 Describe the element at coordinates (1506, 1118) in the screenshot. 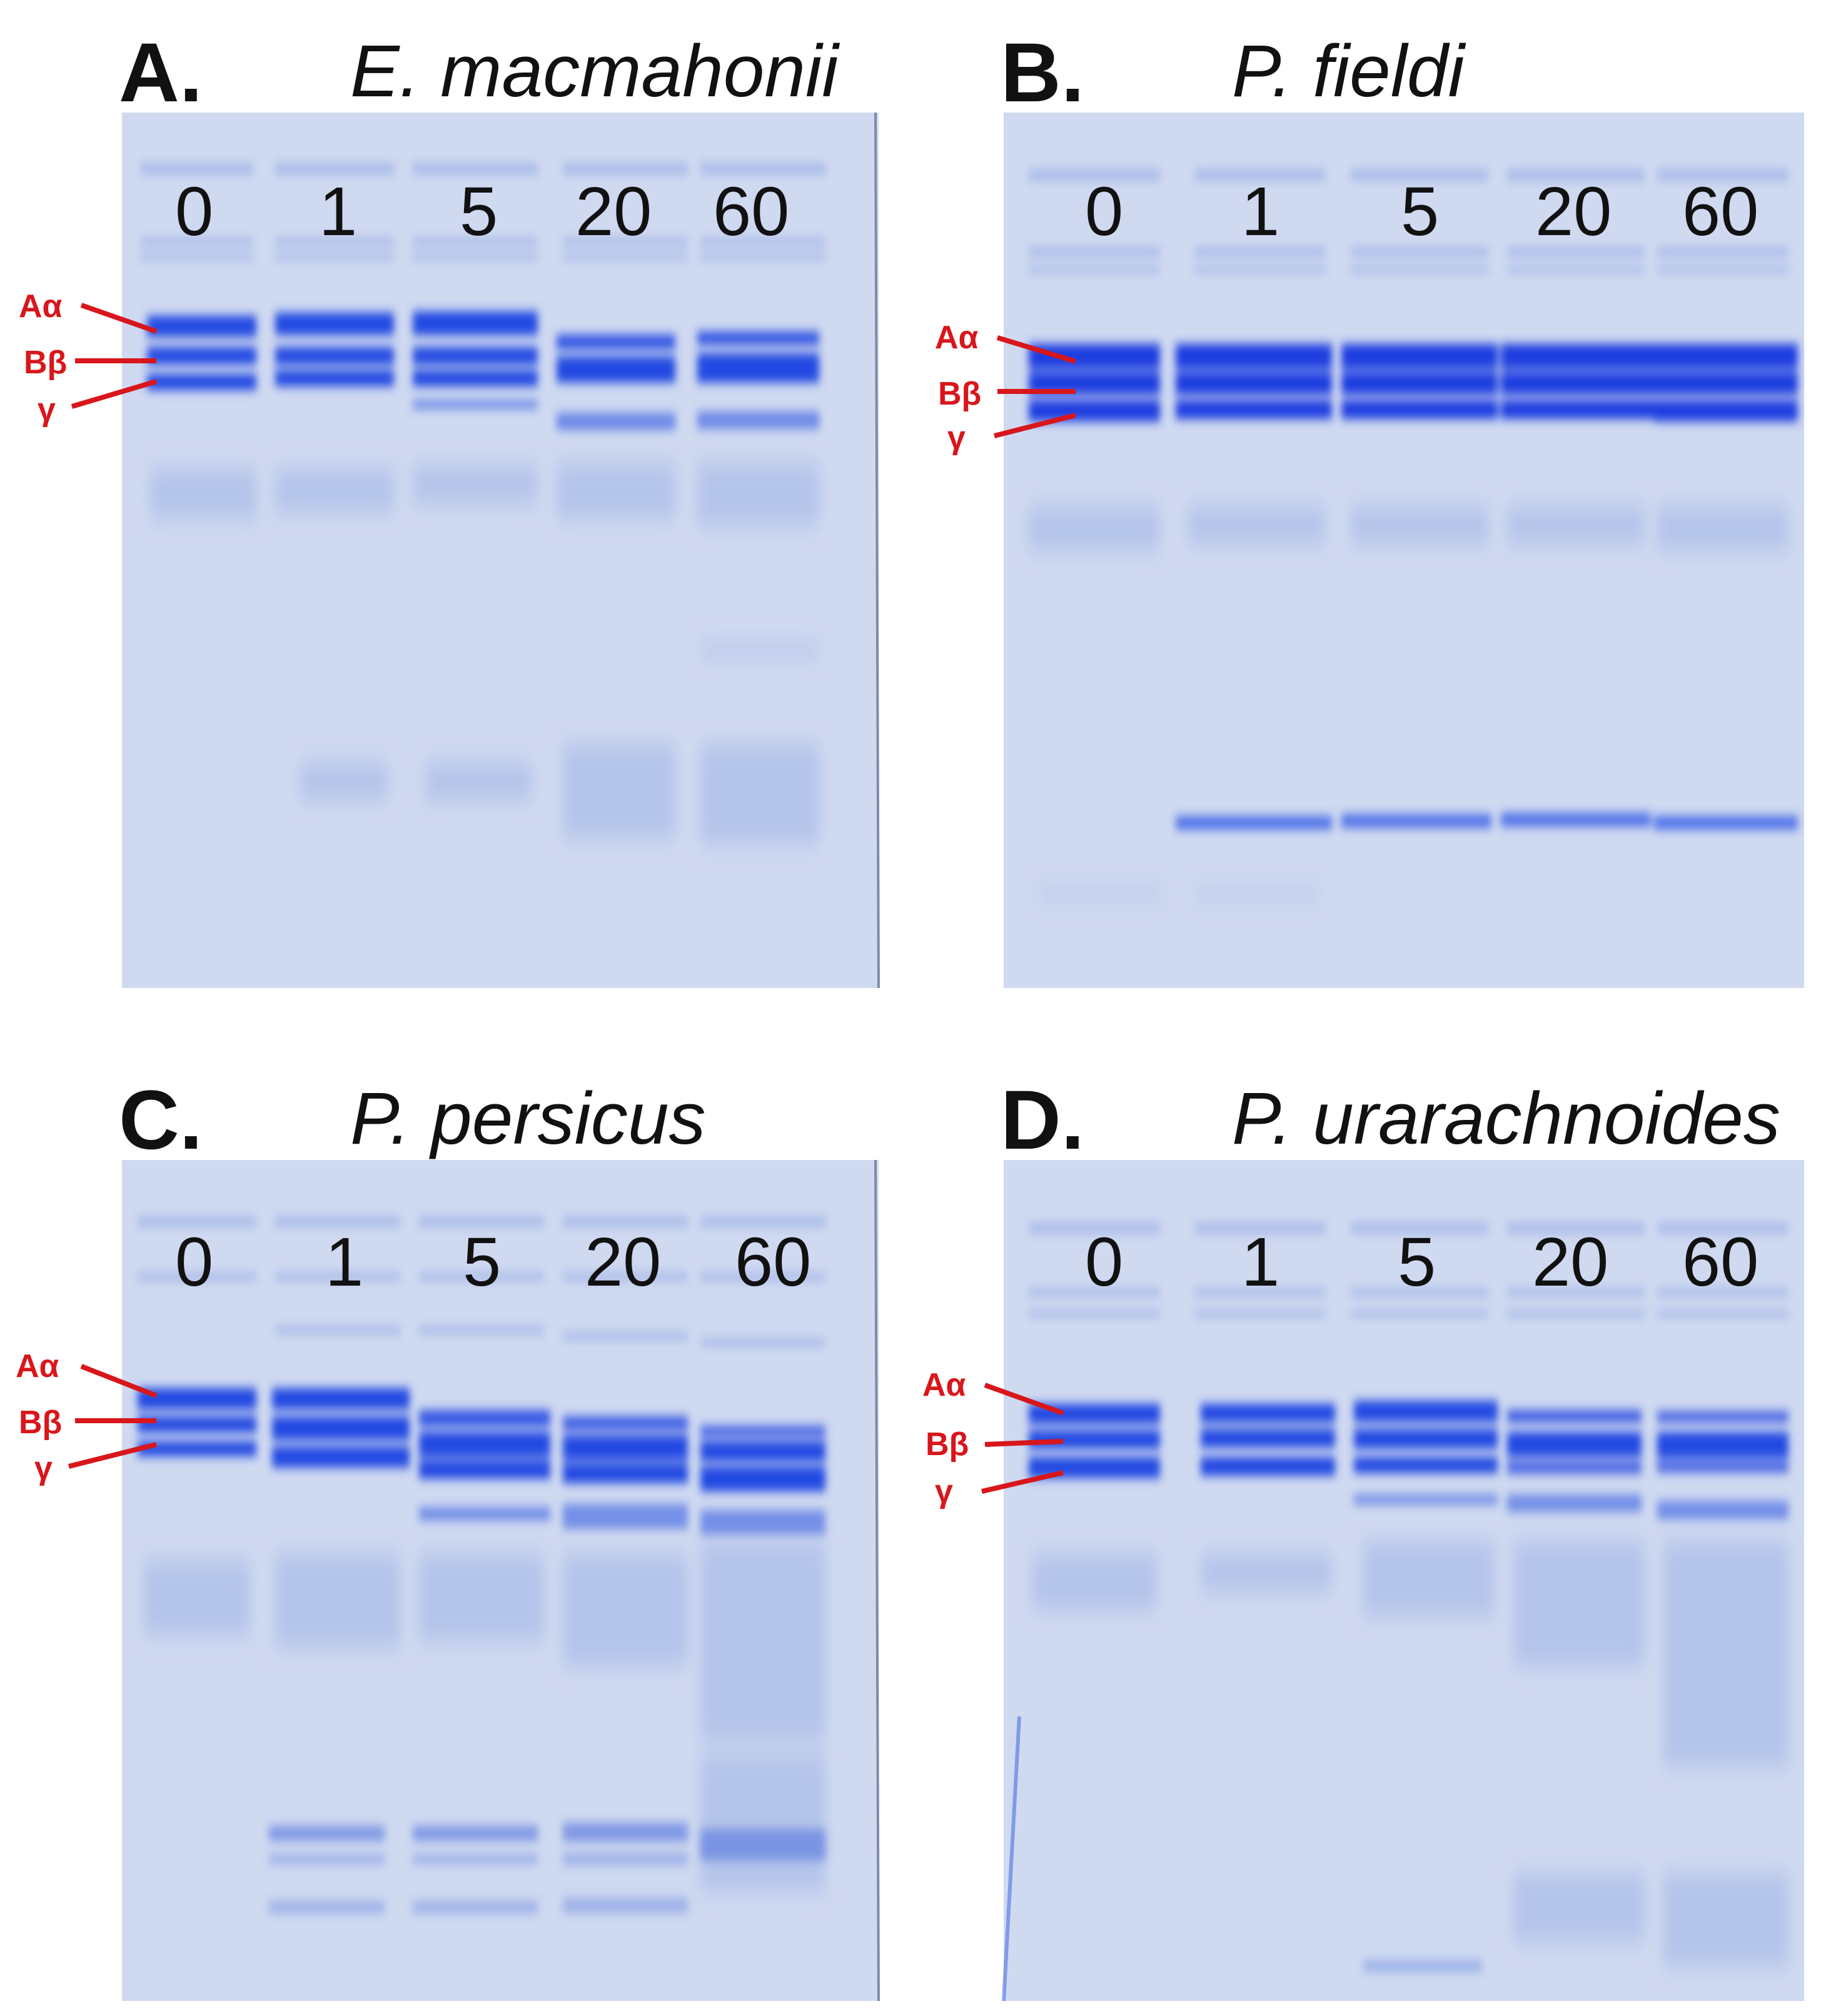

I see `panel-species-title: P. urarachnoides` at that location.